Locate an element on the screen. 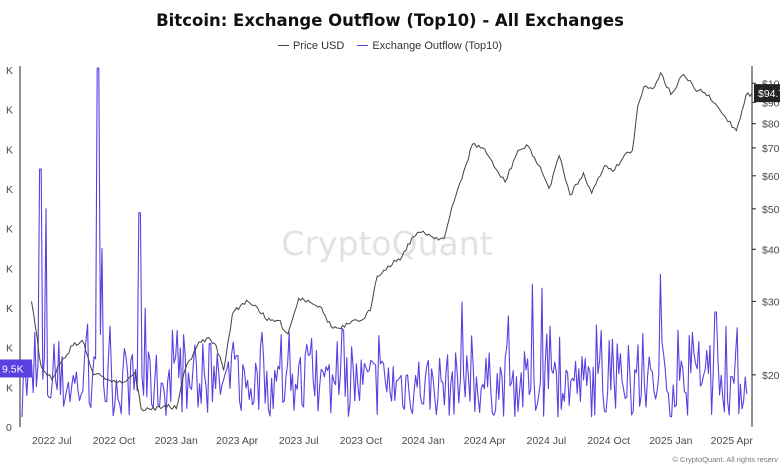  right-last-value-label: $94.7 is located at coordinates (769, 94).